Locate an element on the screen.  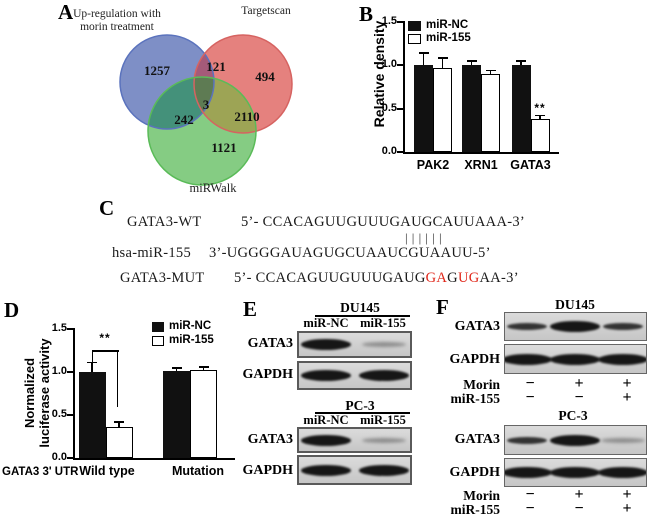
legend-swatch-mir-nc is located at coordinates (414, 26).